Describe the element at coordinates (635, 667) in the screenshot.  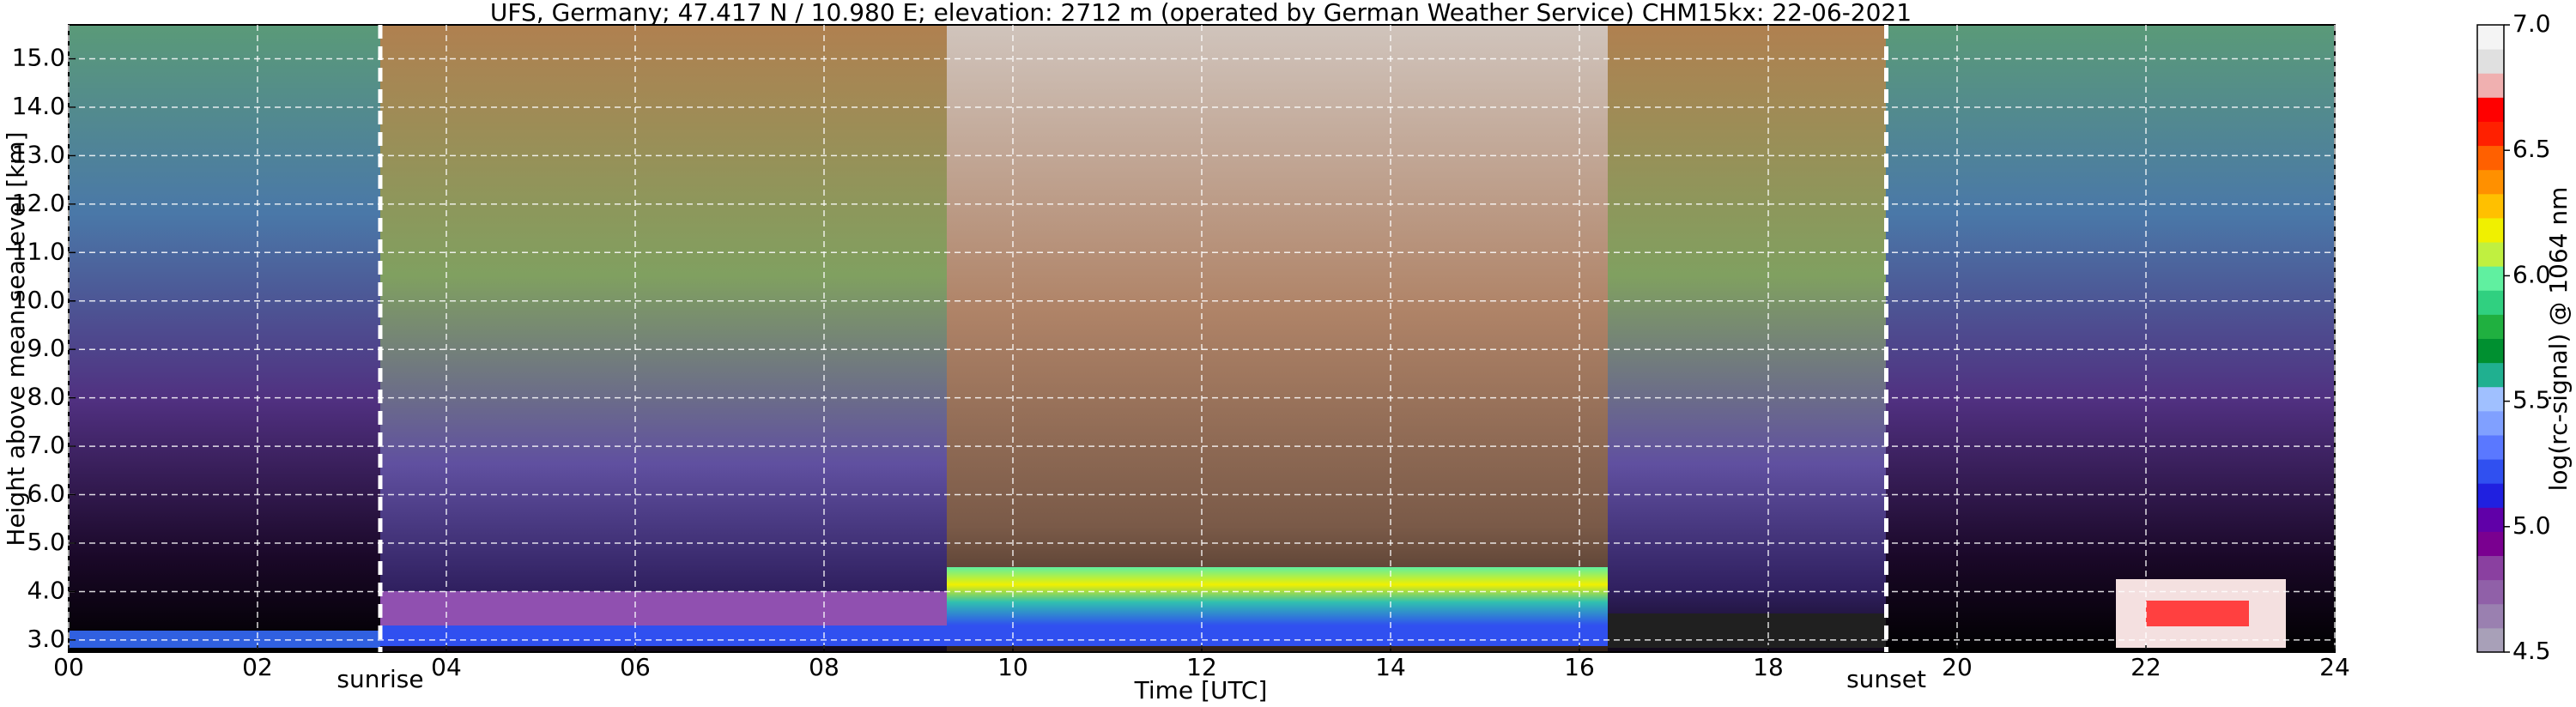
I see `x-tick-label: 06` at that location.